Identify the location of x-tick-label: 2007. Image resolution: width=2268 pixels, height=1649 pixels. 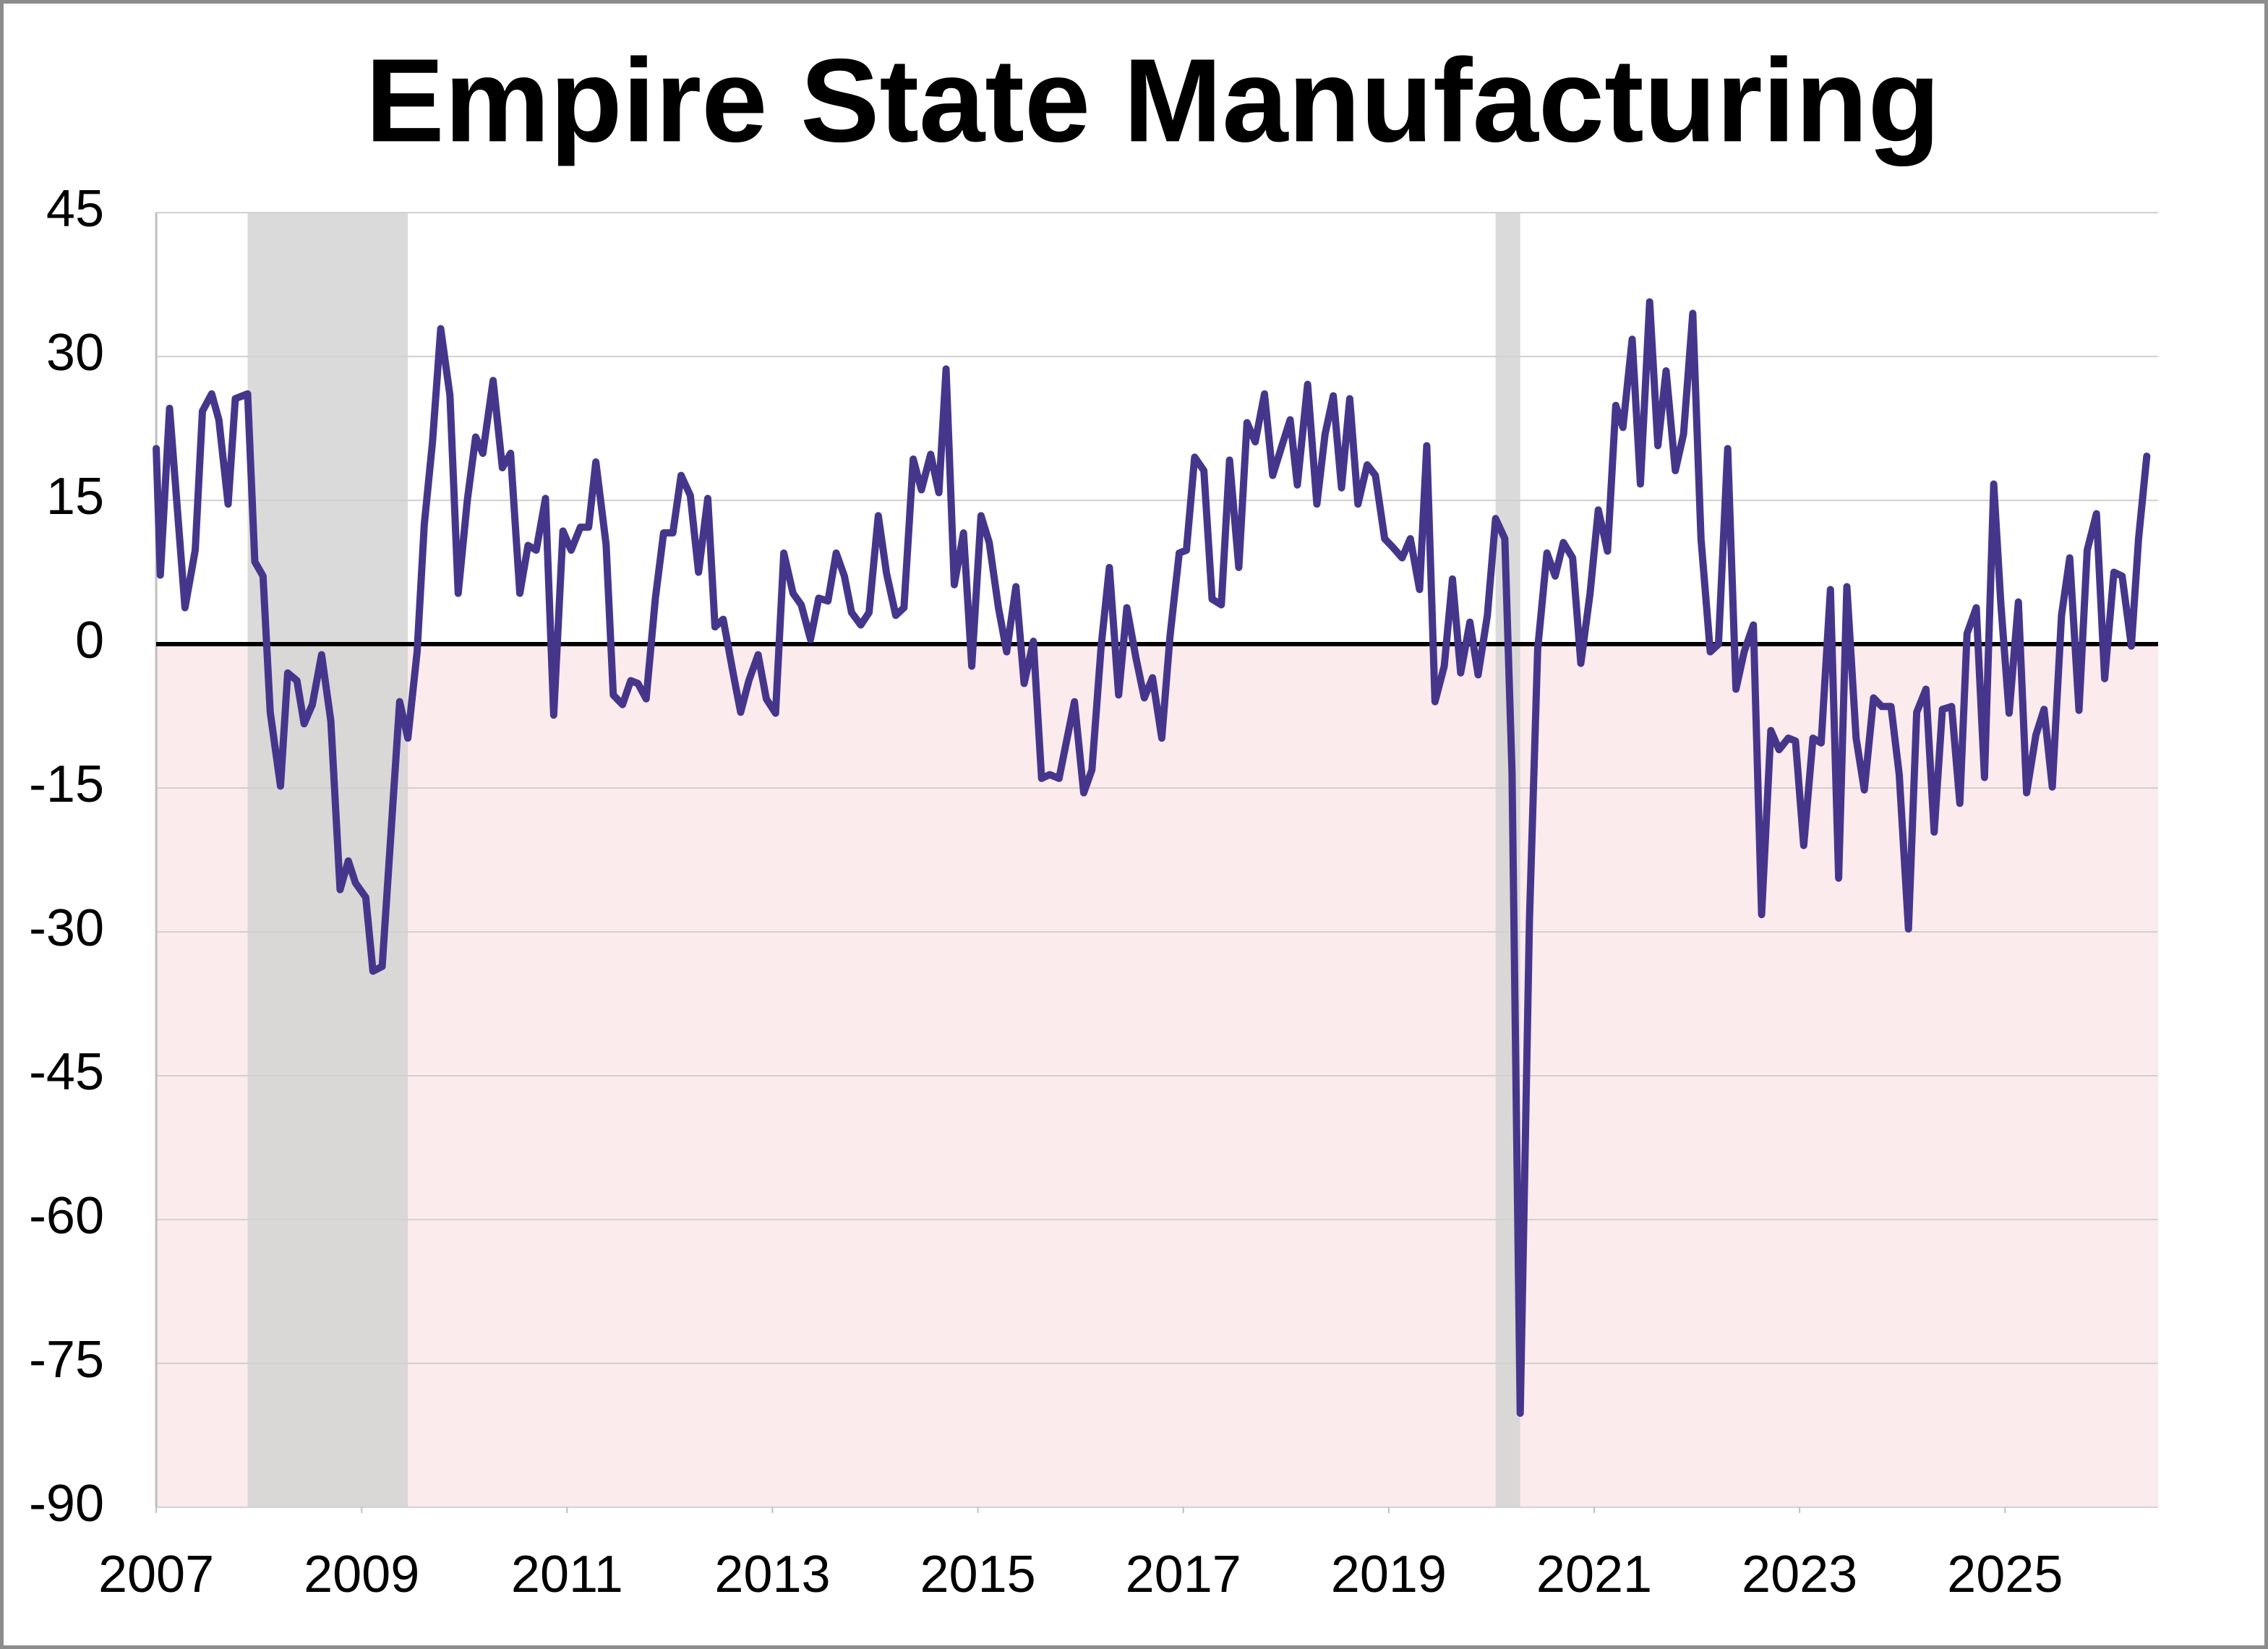
(156, 1574).